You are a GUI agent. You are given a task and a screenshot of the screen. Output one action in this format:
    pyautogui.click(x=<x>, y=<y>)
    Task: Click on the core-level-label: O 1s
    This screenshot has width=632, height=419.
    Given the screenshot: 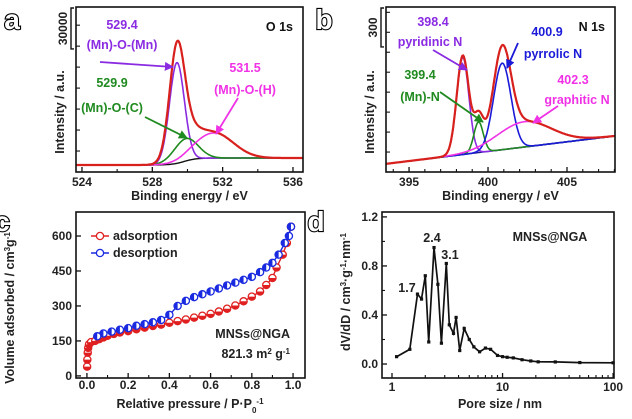 What is the action you would take?
    pyautogui.click(x=279, y=27)
    